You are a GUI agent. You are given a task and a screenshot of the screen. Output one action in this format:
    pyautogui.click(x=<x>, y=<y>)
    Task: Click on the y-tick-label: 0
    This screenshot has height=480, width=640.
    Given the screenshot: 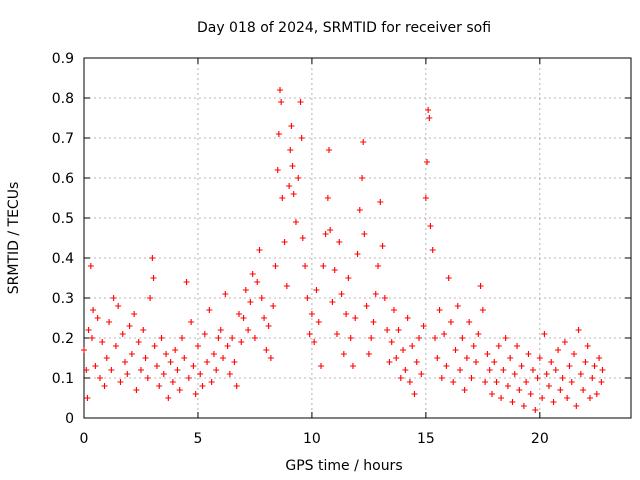 What is the action you would take?
    pyautogui.click(x=69, y=419)
    